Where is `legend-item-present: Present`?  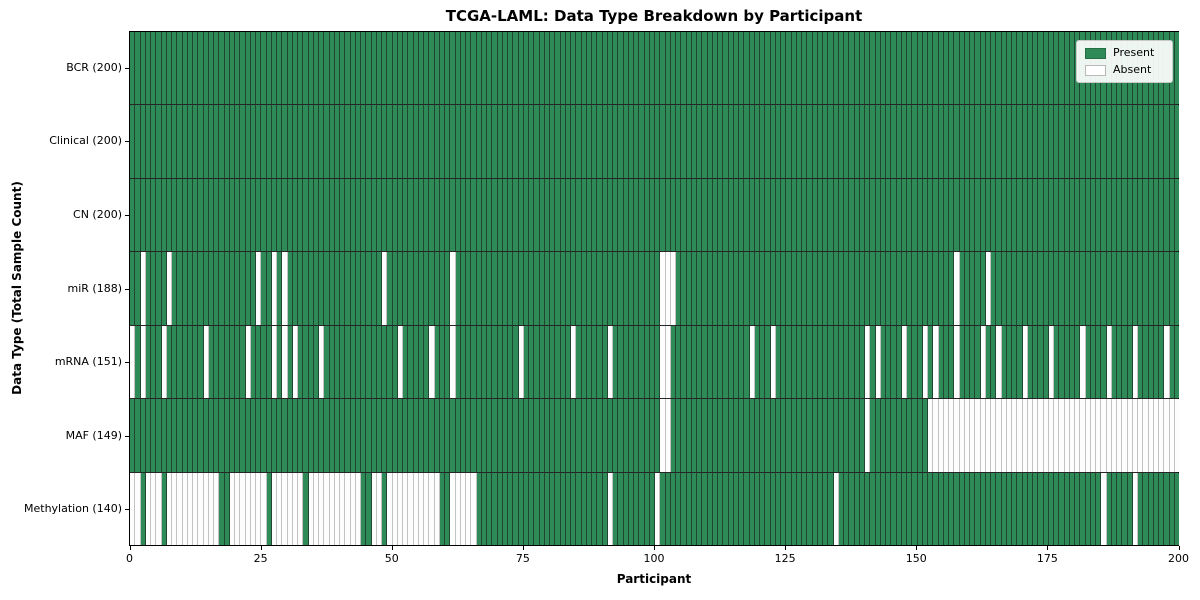 legend-item-present: Present is located at coordinates (1124, 53).